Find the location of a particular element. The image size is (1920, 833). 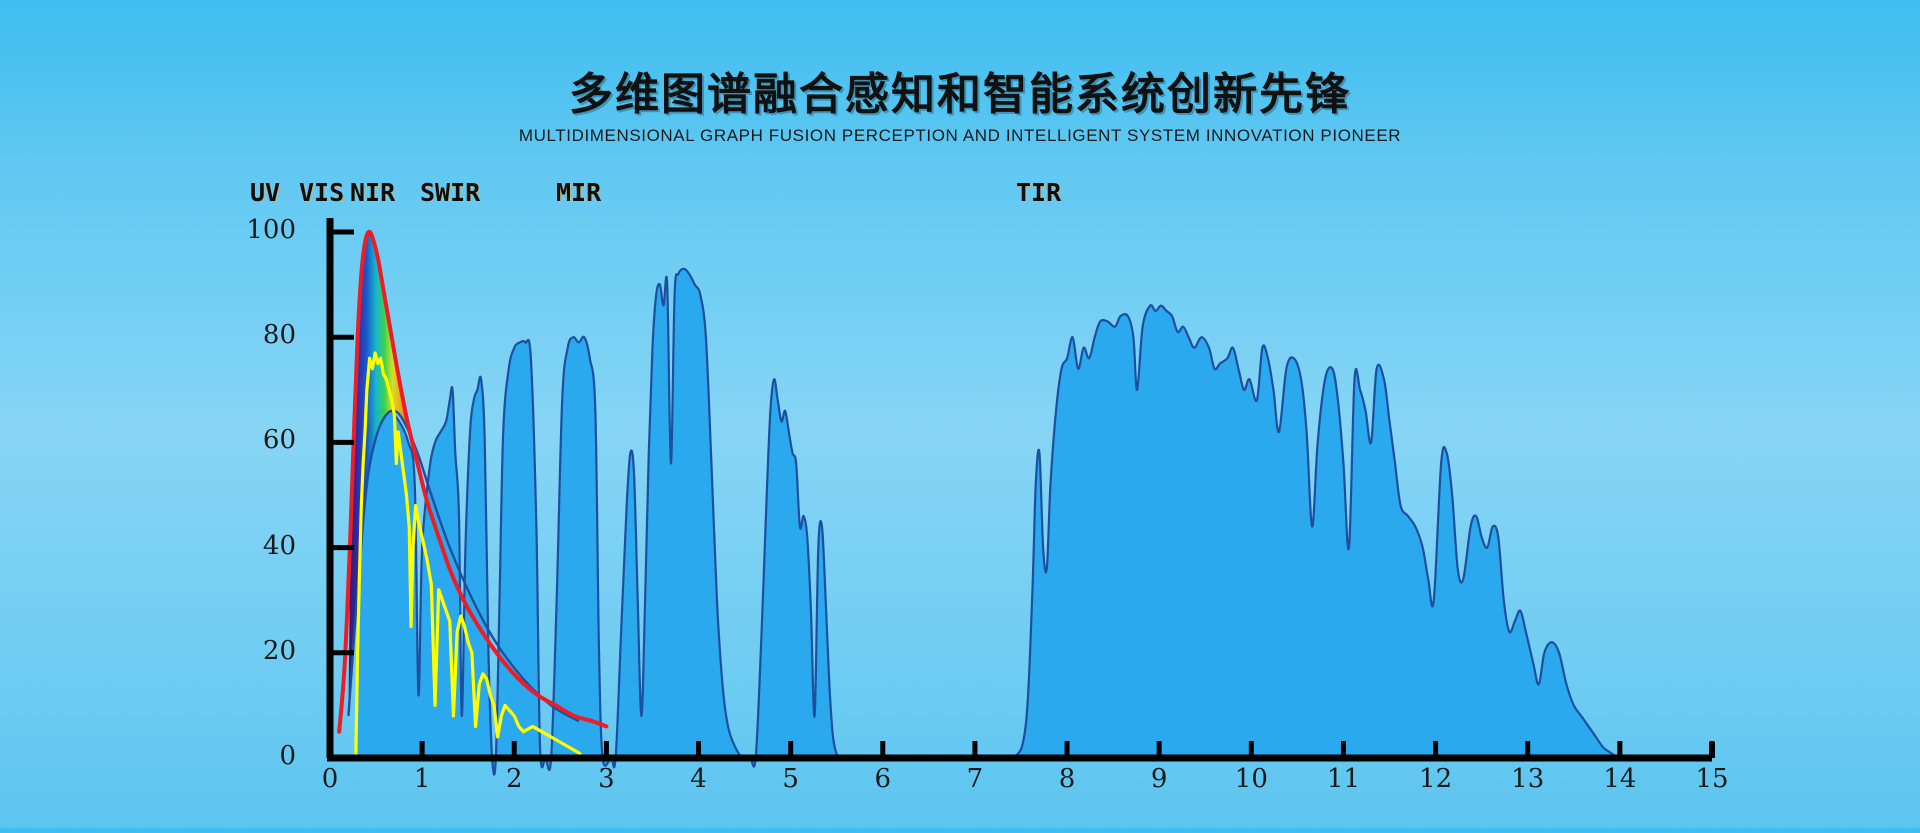

y-tick-label-100: 100 is located at coordinates (271, 230).